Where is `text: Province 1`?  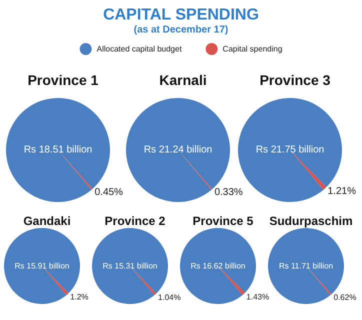 text: Province 1 is located at coordinates (63, 80).